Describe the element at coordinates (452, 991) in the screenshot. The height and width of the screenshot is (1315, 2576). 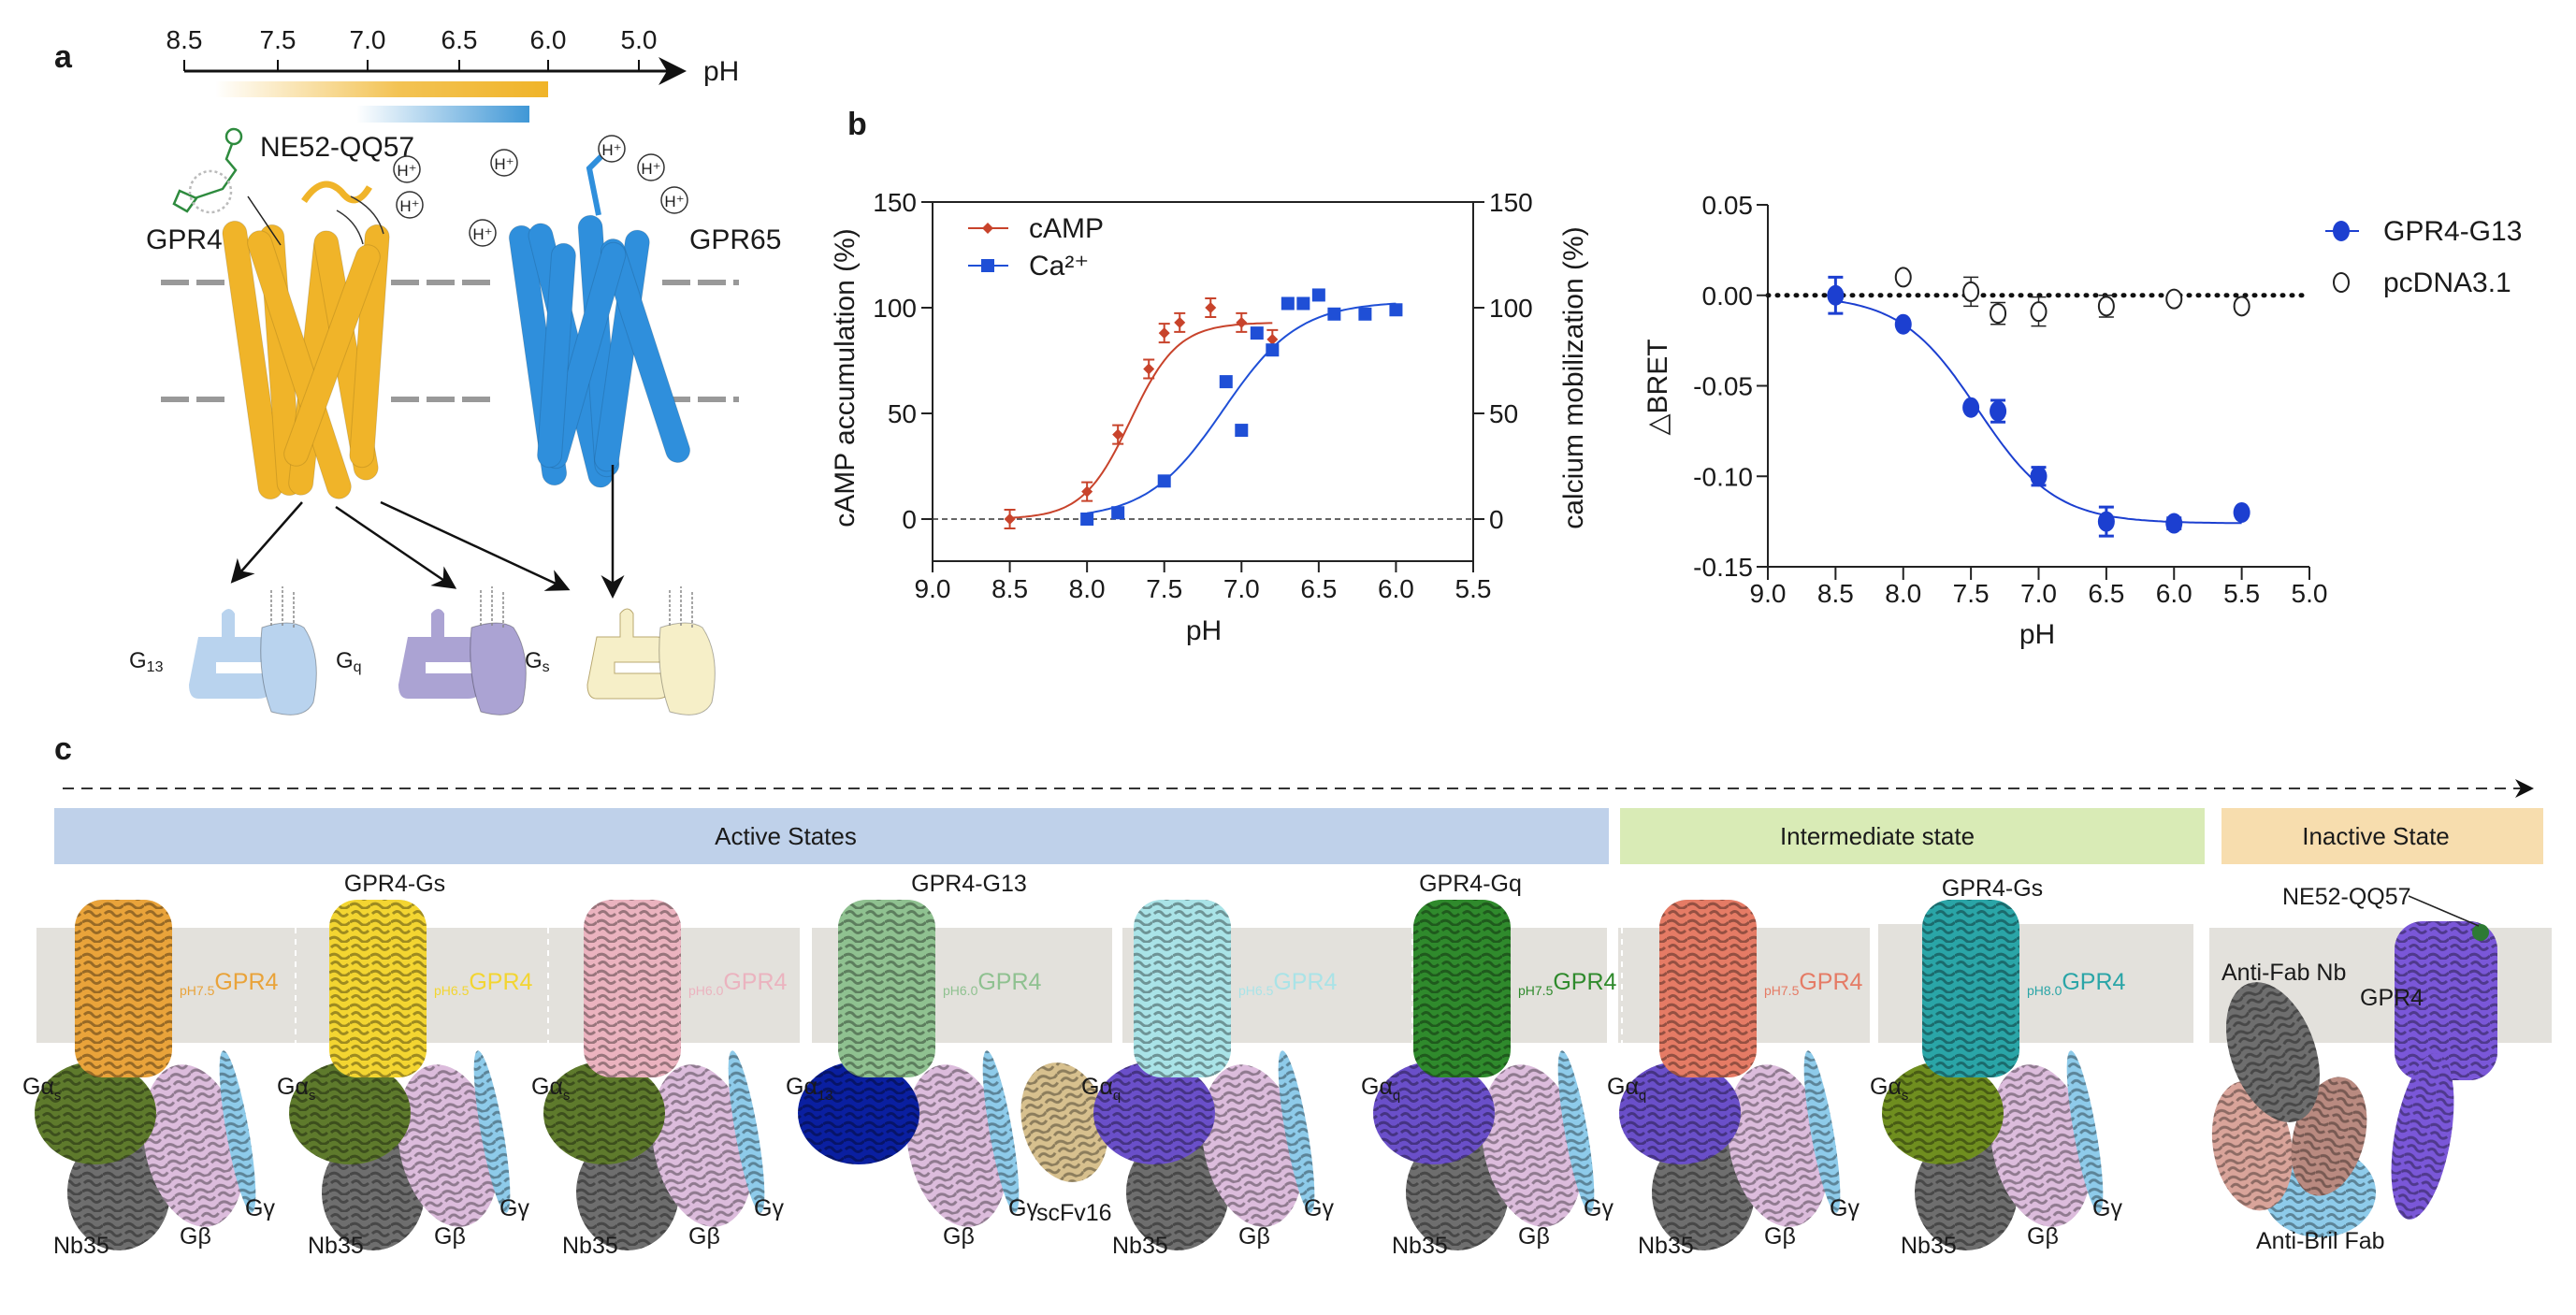
I see `ph-subscript: pH6.5` at that location.